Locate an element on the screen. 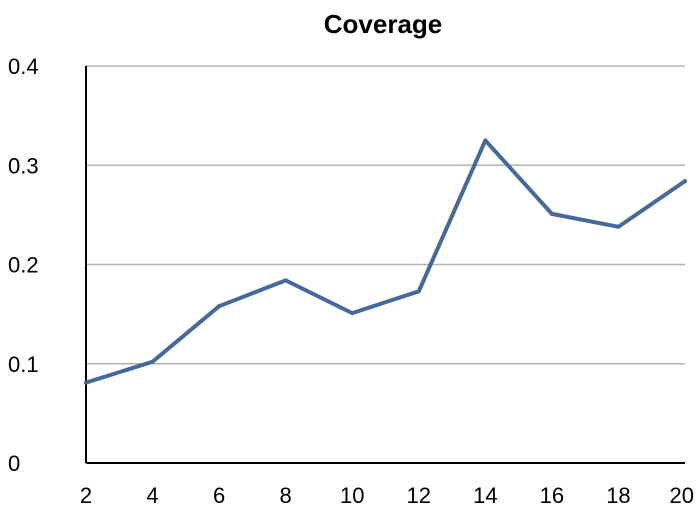 The image size is (698, 507). x-axis-ticks: 2 4 6 8 10 12 14 16 18 20 is located at coordinates (387, 495).